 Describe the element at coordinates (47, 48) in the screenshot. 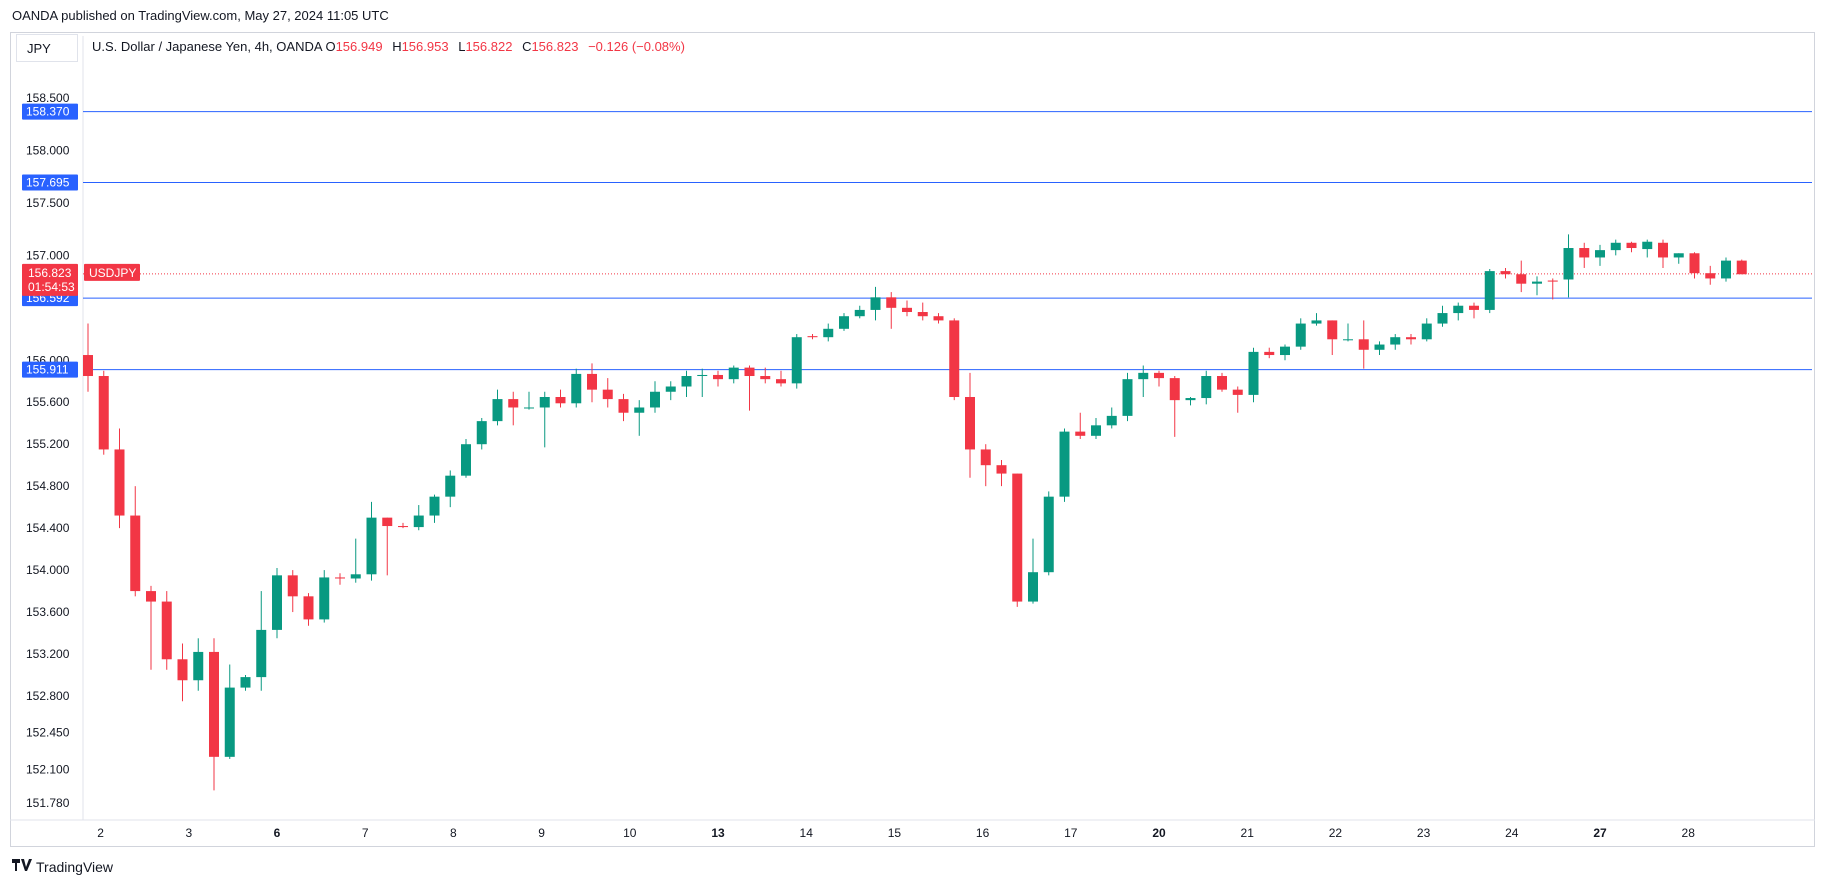

I see `symbol-box: JPY` at that location.